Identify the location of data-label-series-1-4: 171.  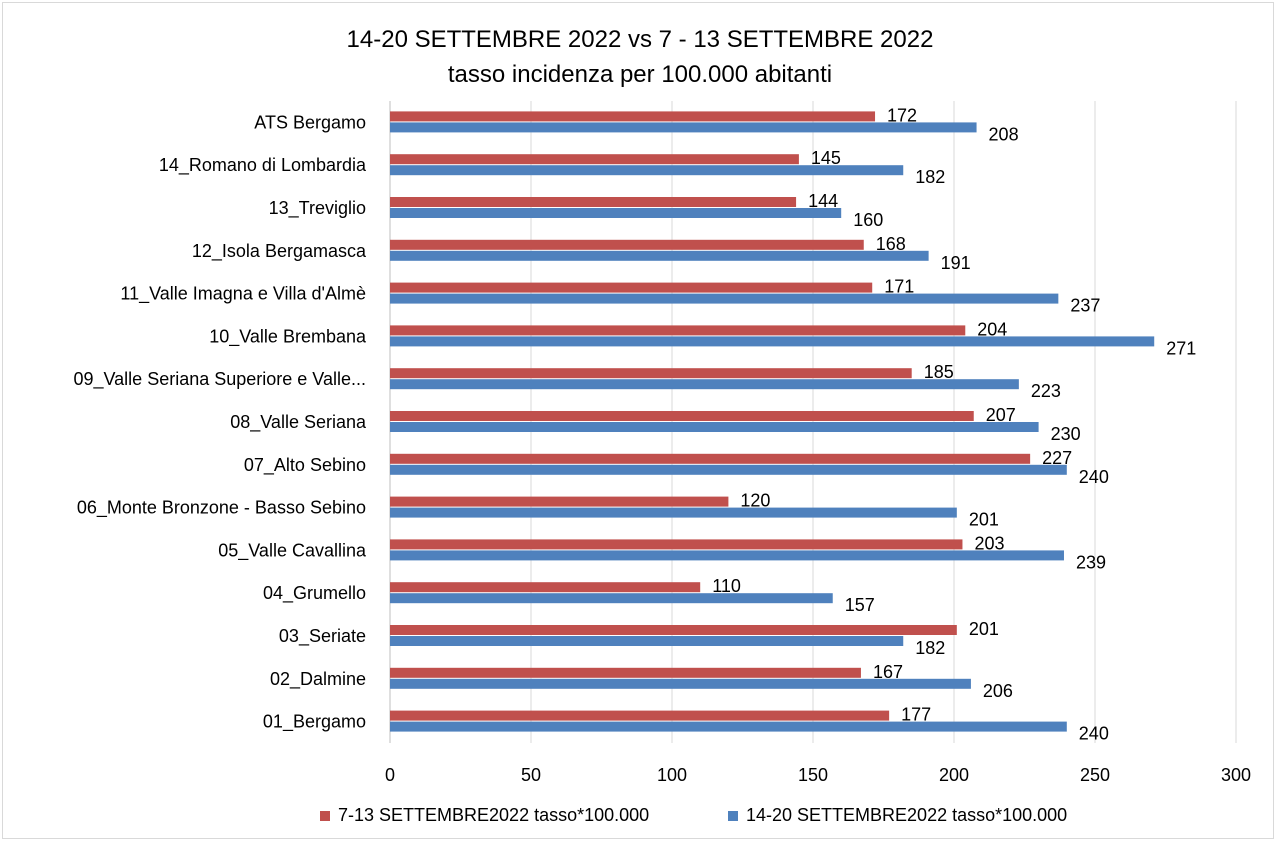
(899, 287).